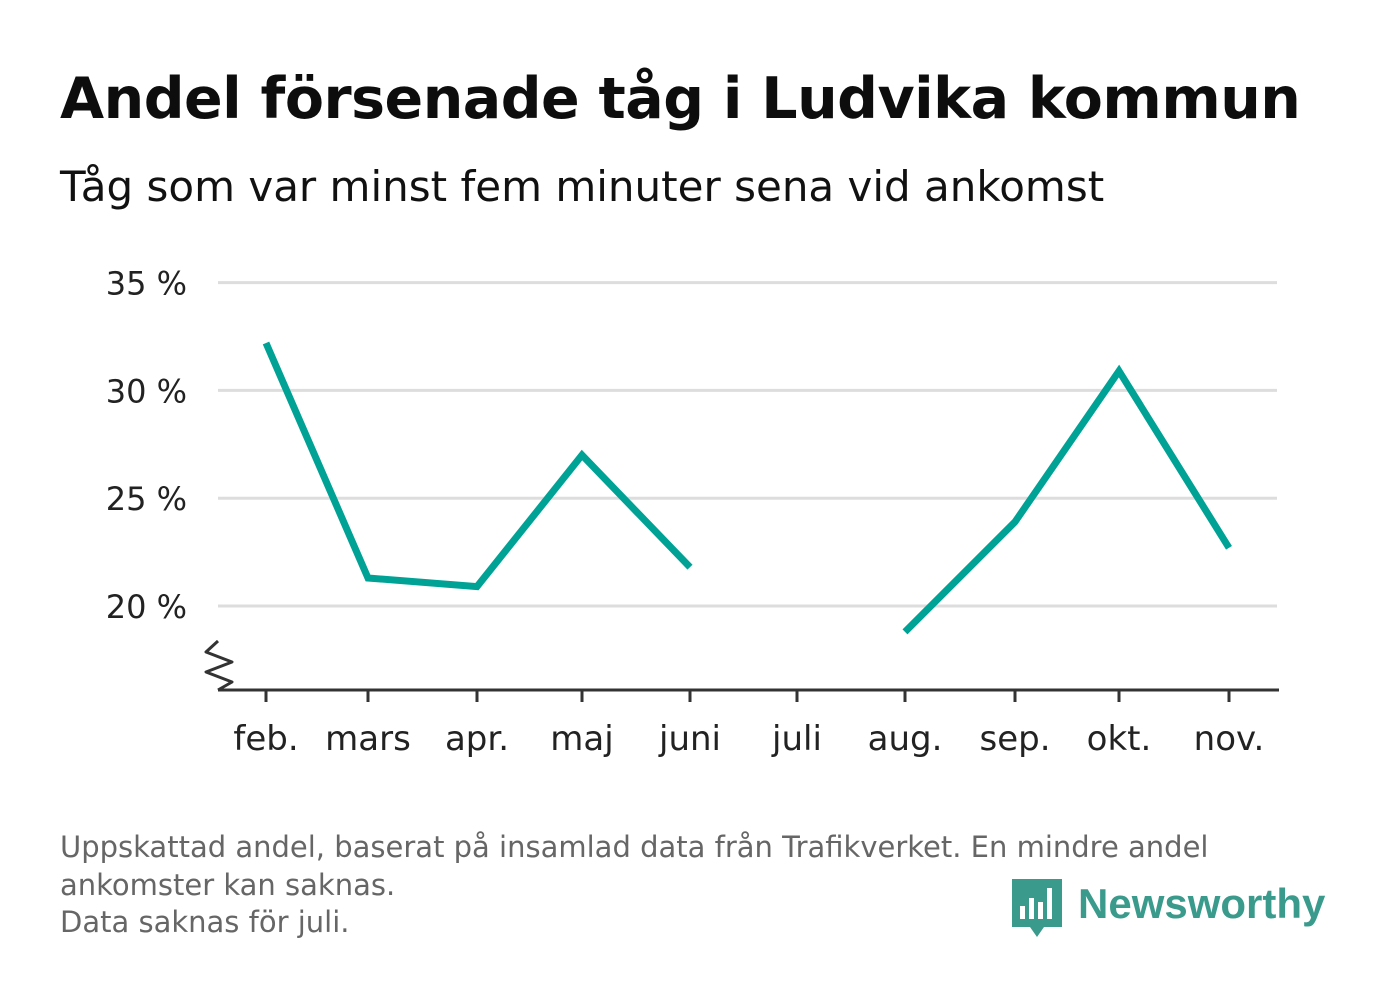 The image size is (1382, 999). I want to click on x-tick-label: sep., so click(1014, 739).